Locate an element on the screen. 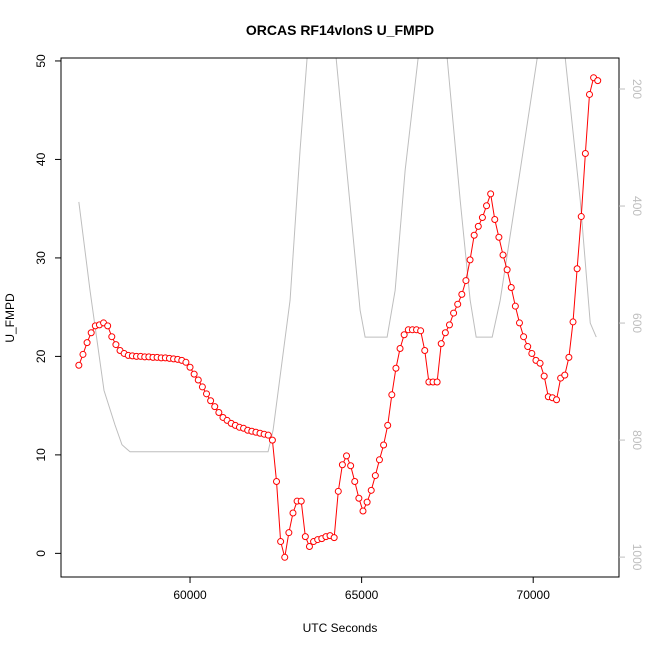  y2-tick-label: 800 is located at coordinates (637, 440).